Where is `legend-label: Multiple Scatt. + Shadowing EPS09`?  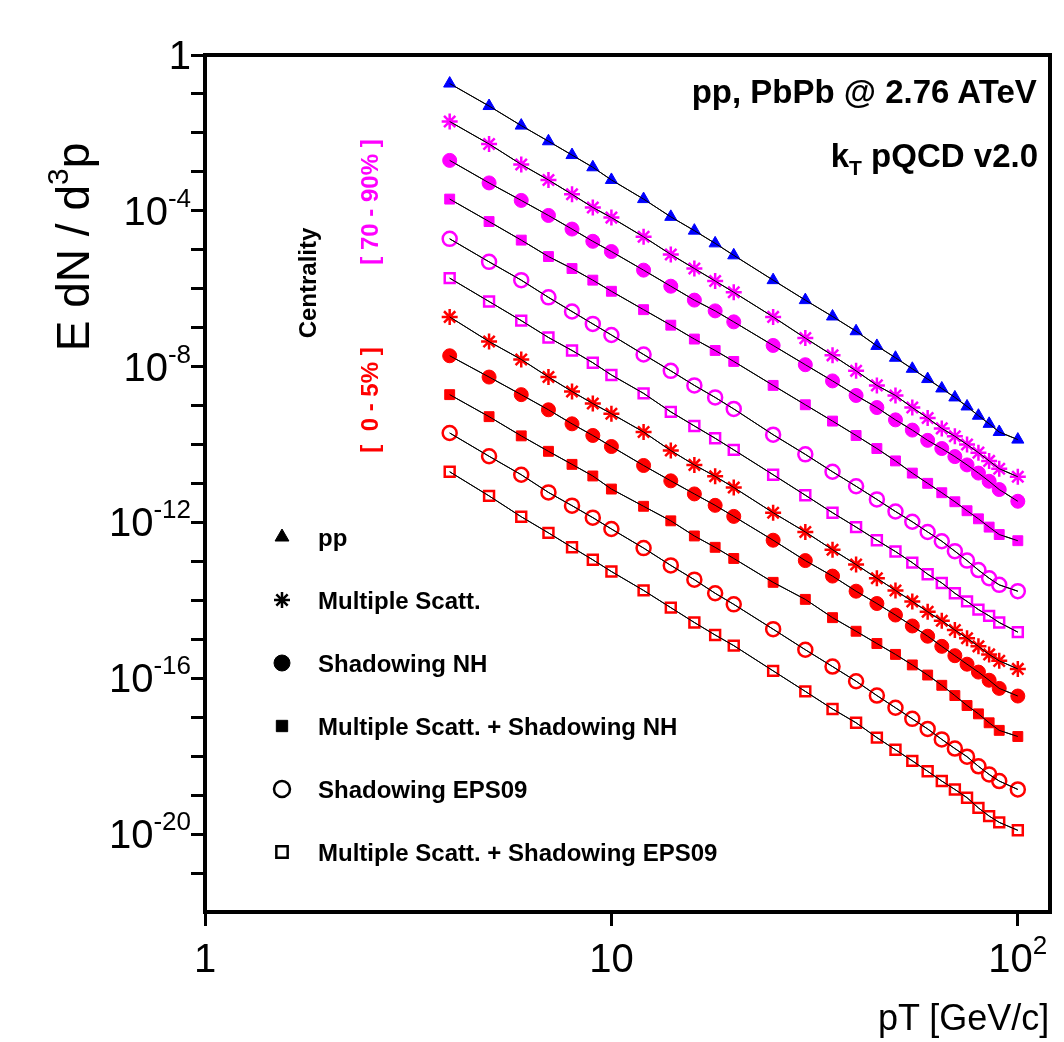
legend-label: Multiple Scatt. + Shadowing EPS09 is located at coordinates (518, 852).